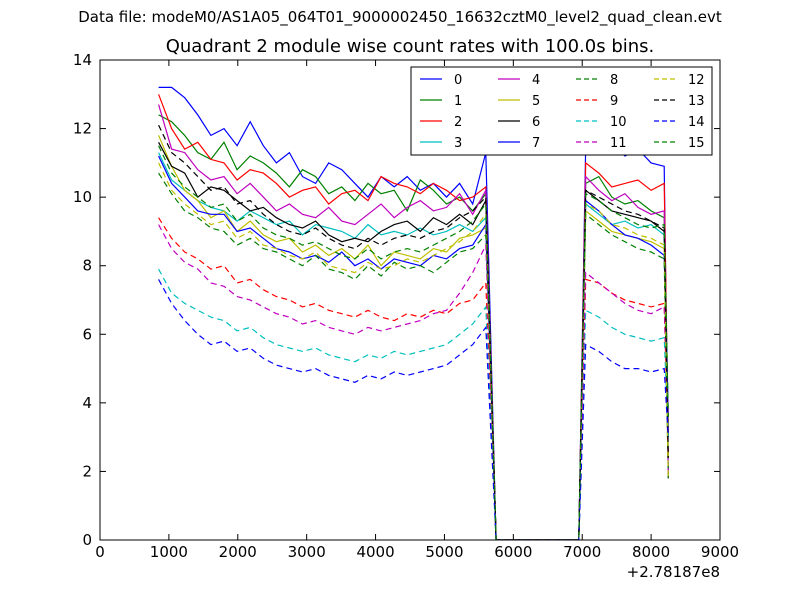 The image size is (800, 600). I want to click on x-tick-label: 4000, so click(375, 552).